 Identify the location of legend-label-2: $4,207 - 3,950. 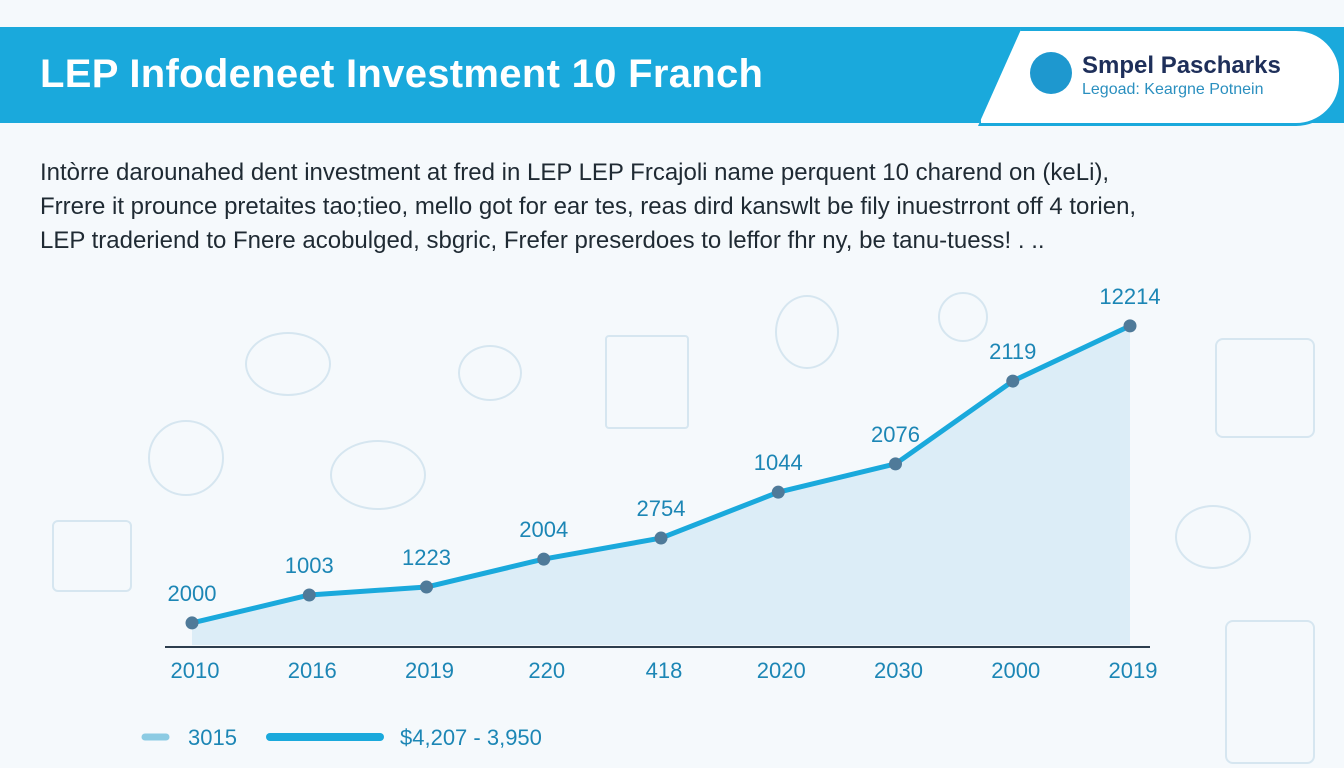
(471, 737).